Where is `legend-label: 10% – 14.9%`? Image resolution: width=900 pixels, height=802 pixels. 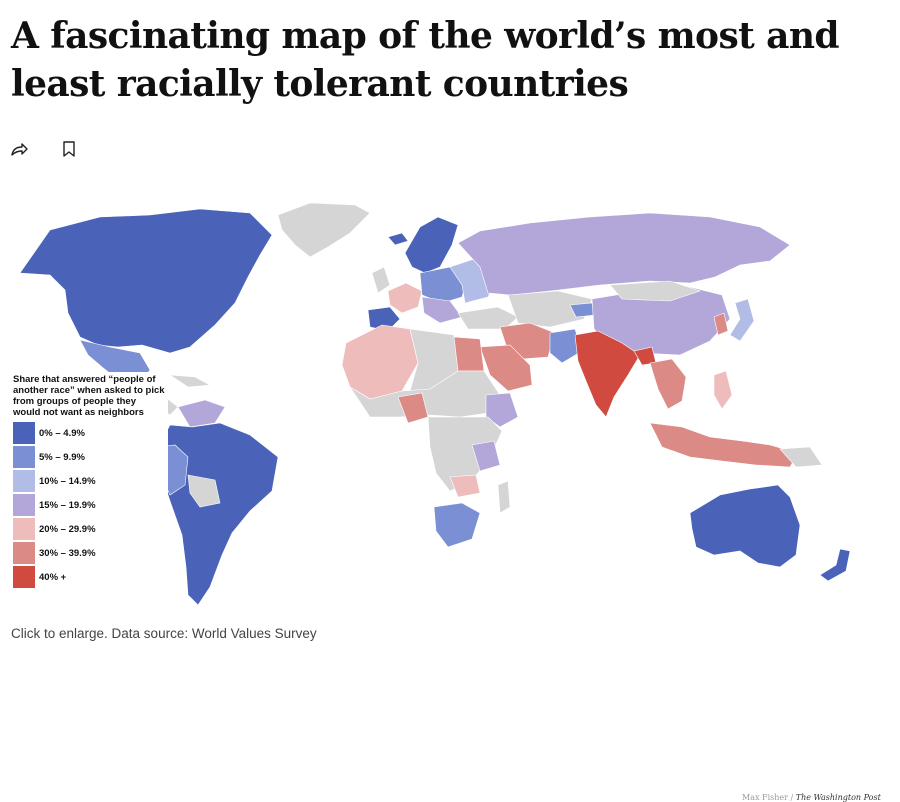 legend-label: 10% – 14.9% is located at coordinates (67, 481).